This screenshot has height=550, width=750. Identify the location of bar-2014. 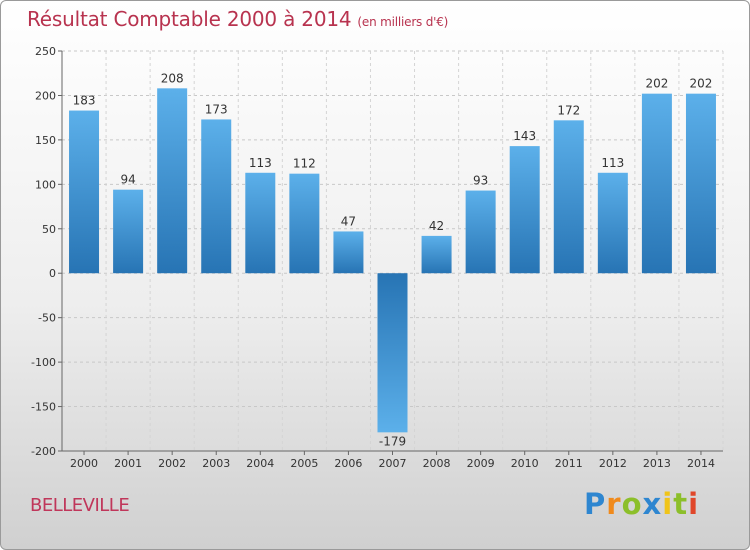
(700, 183).